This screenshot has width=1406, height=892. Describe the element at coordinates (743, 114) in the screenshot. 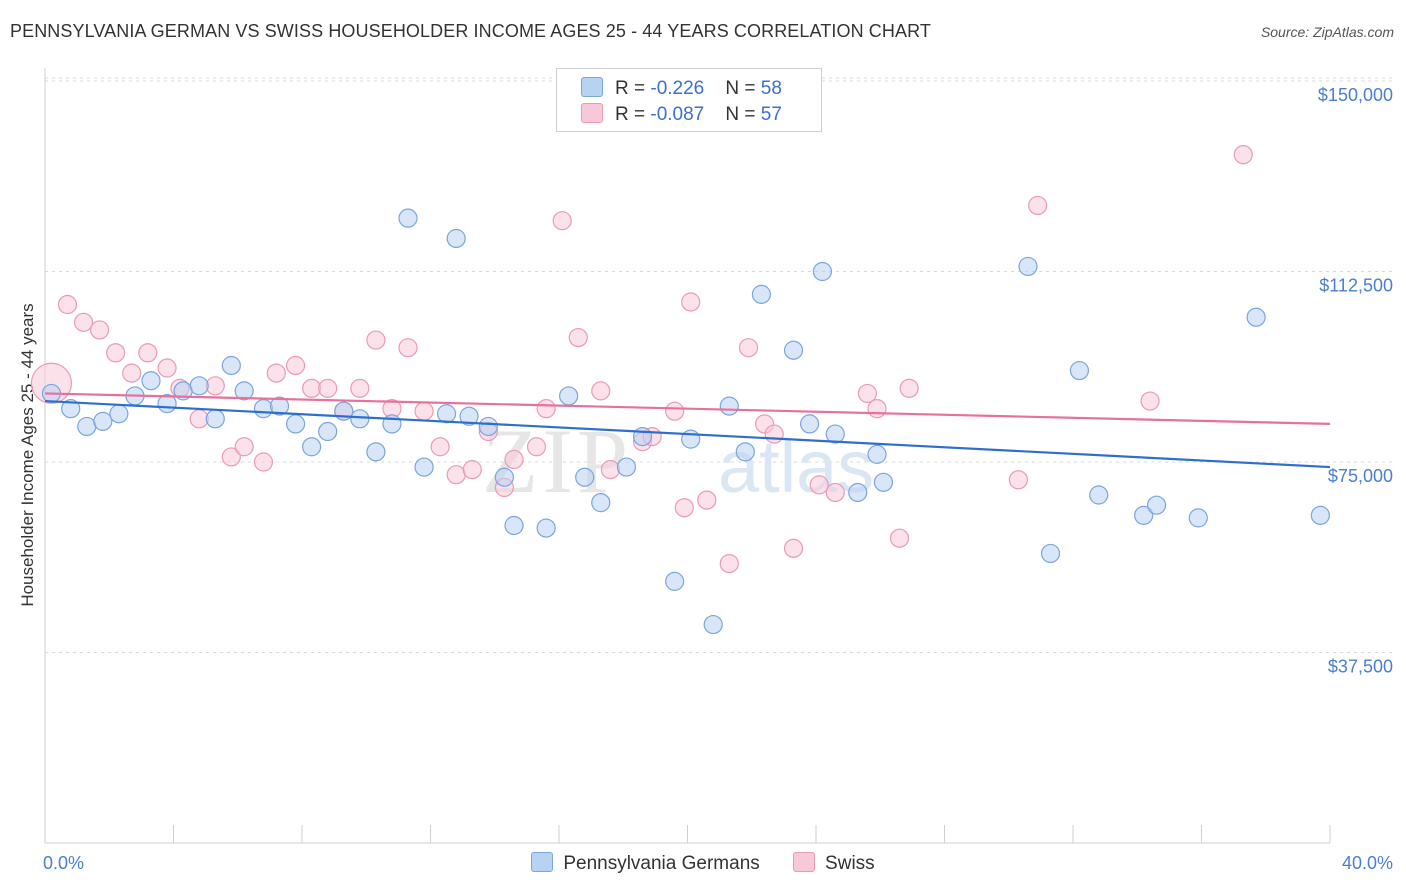

I see `legend-n-label: N =` at that location.